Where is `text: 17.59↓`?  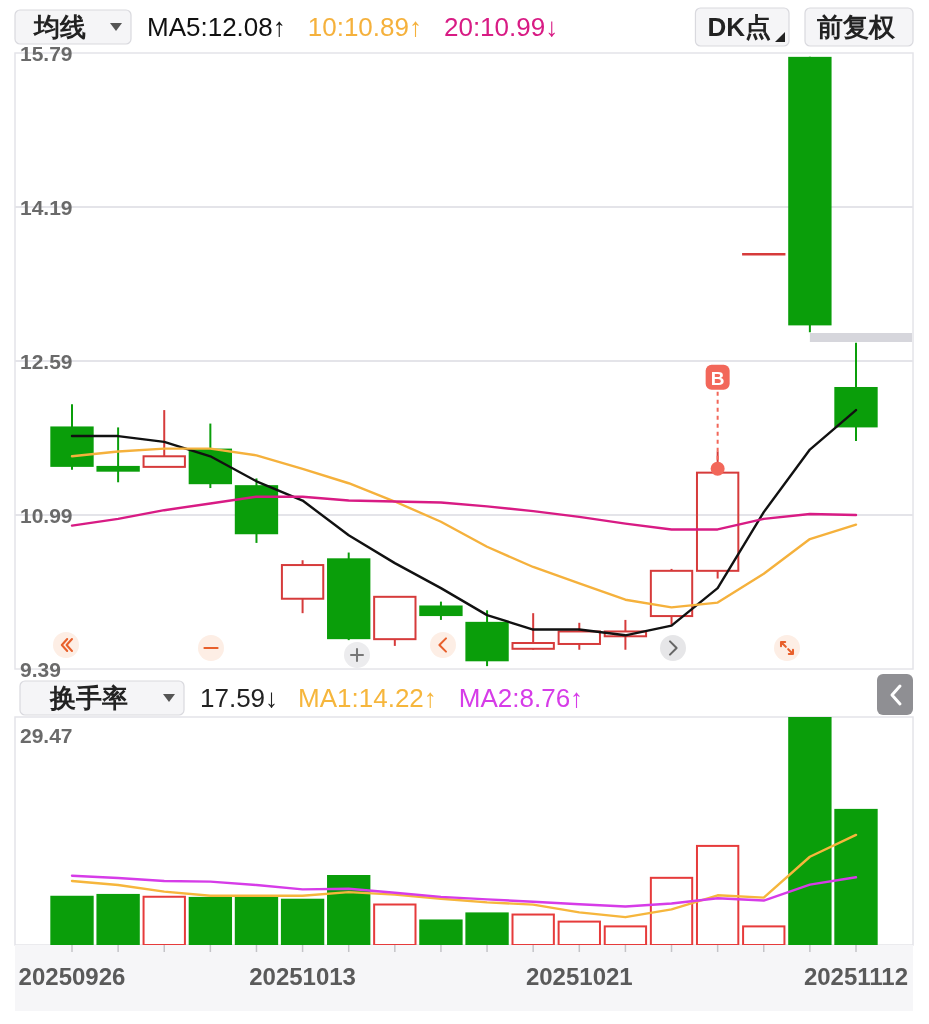 text: 17.59↓ is located at coordinates (239, 698).